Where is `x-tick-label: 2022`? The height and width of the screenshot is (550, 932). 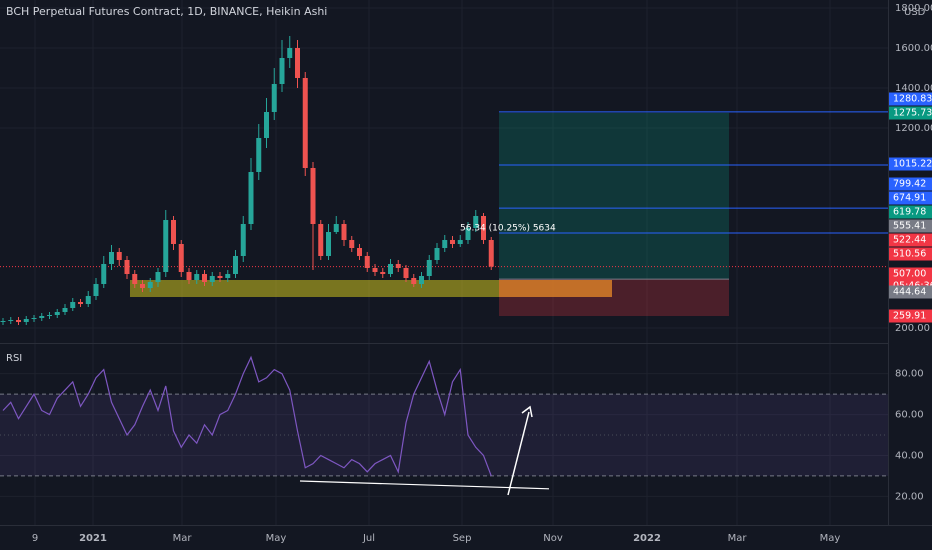
x-tick-label: 2022 is located at coordinates (647, 538).